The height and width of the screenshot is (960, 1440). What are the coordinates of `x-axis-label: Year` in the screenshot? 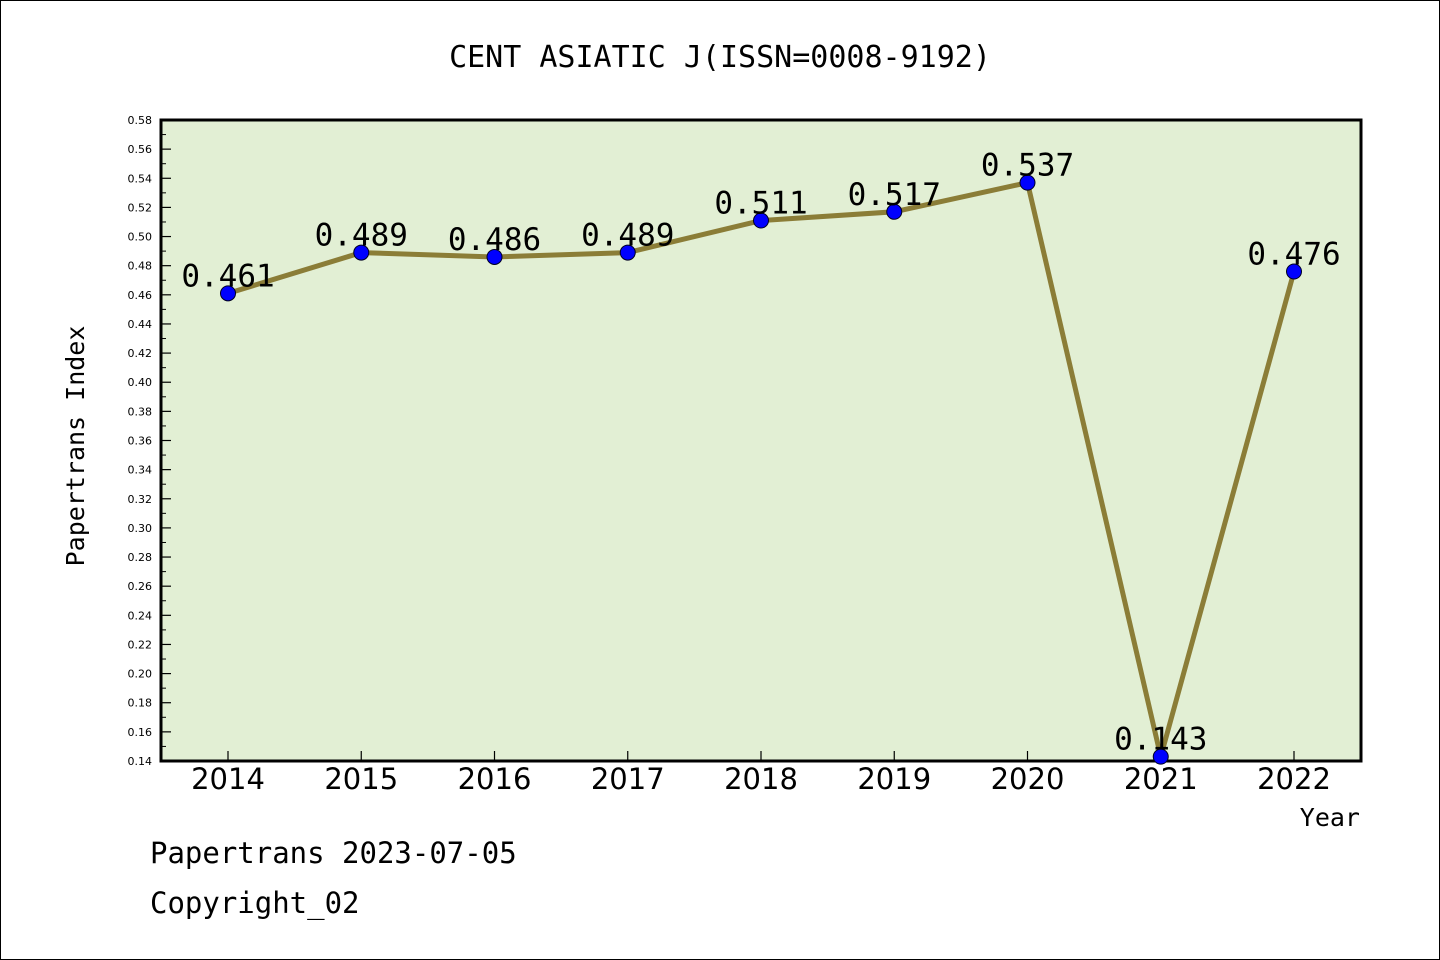 It's located at (1330, 817).